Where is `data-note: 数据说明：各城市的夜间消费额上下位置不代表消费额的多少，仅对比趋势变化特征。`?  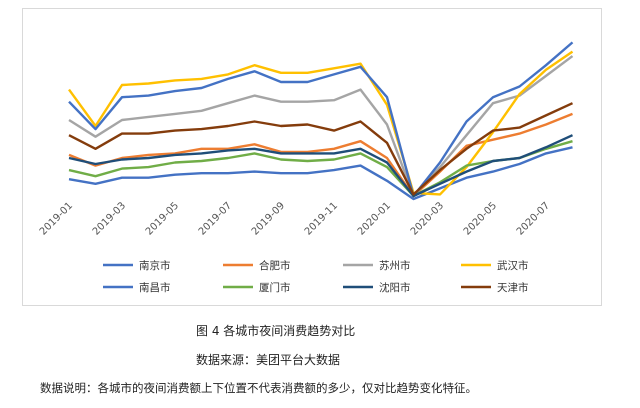
data-note: 数据说明：各城市的夜间消费额上下位置不代表消费额的多少，仅对比趋势变化特征。 is located at coordinates (258, 388).